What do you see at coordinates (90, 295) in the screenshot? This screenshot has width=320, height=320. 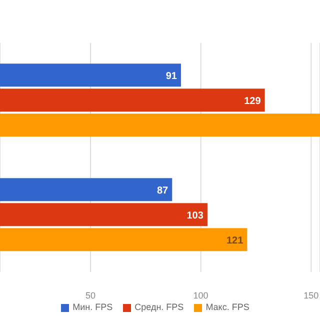 I see `x-tick-label: 50` at bounding box center [90, 295].